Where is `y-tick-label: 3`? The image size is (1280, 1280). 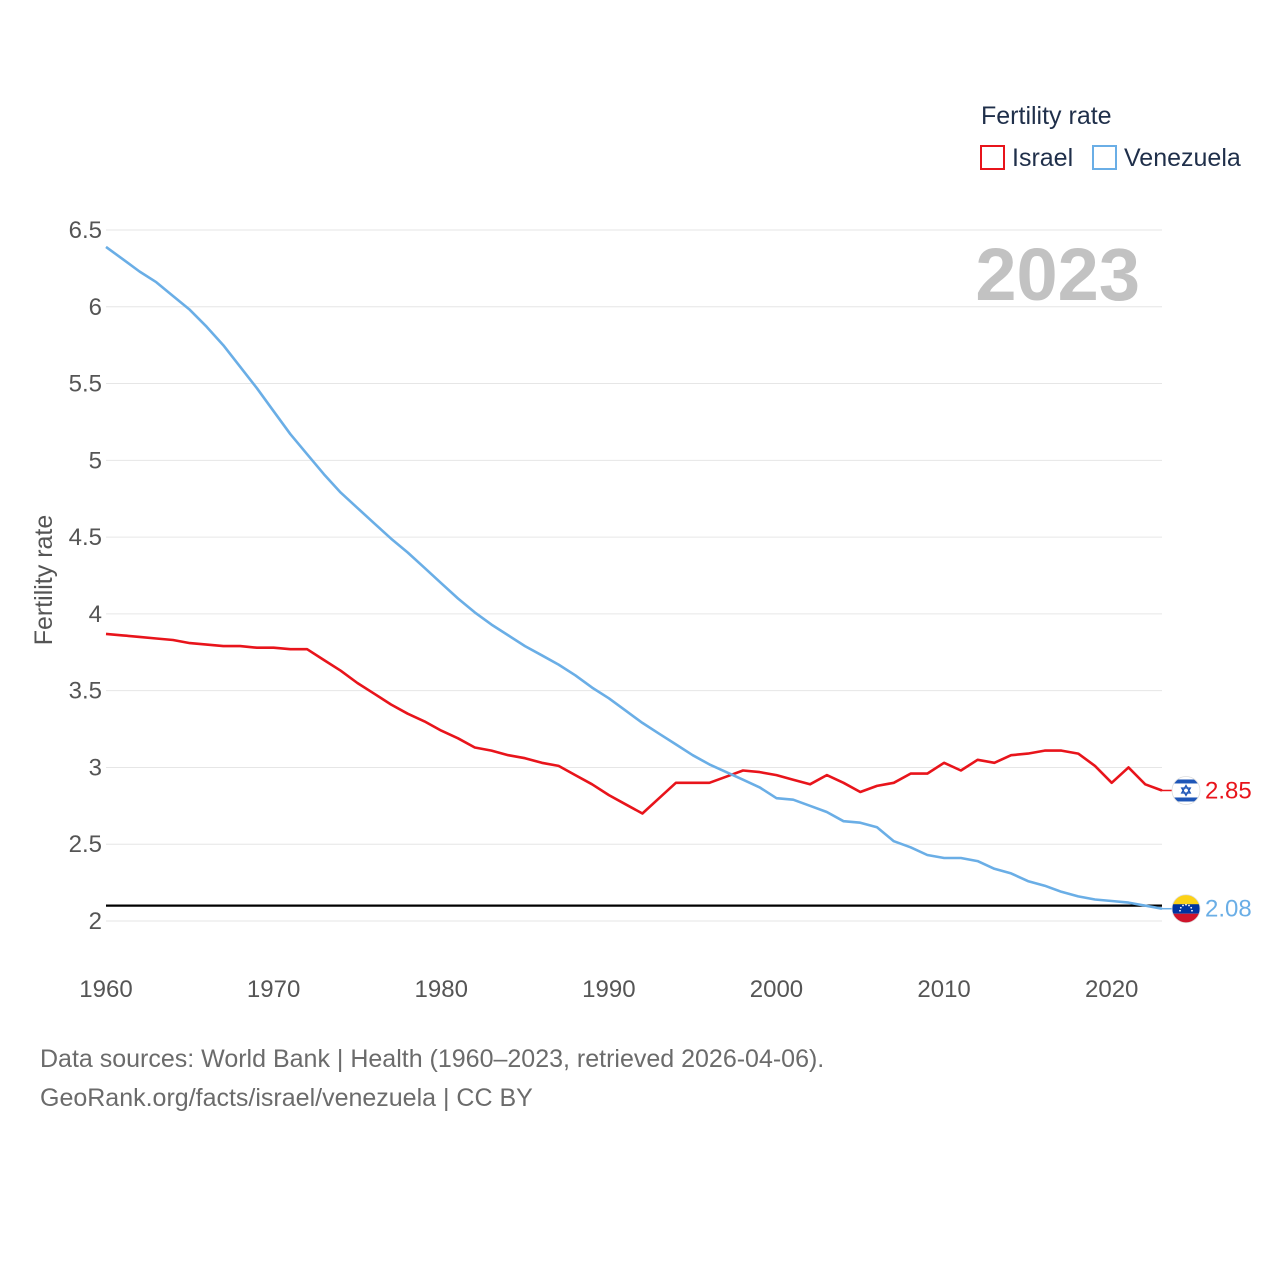
y-tick-label: 3 is located at coordinates (95, 767).